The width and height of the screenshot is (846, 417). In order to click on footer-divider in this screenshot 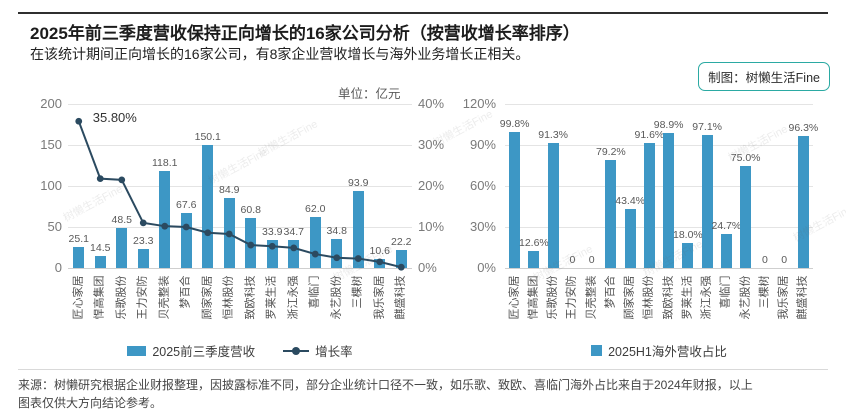, I will do `click(423, 369)`.